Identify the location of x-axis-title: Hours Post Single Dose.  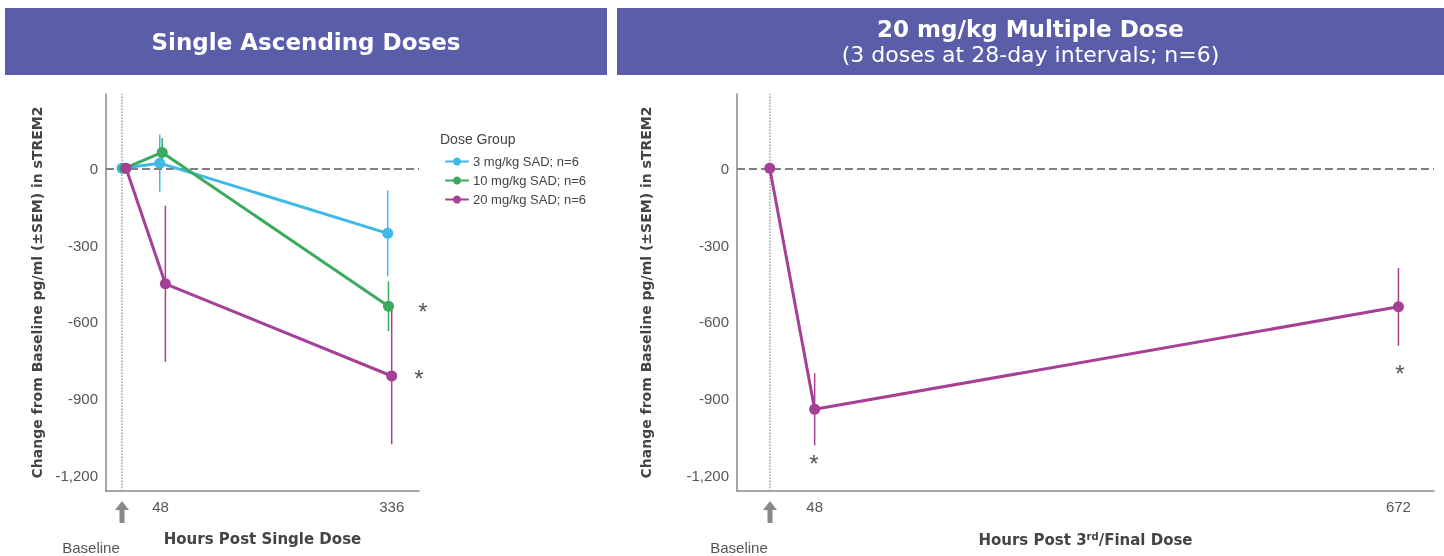
(262, 538).